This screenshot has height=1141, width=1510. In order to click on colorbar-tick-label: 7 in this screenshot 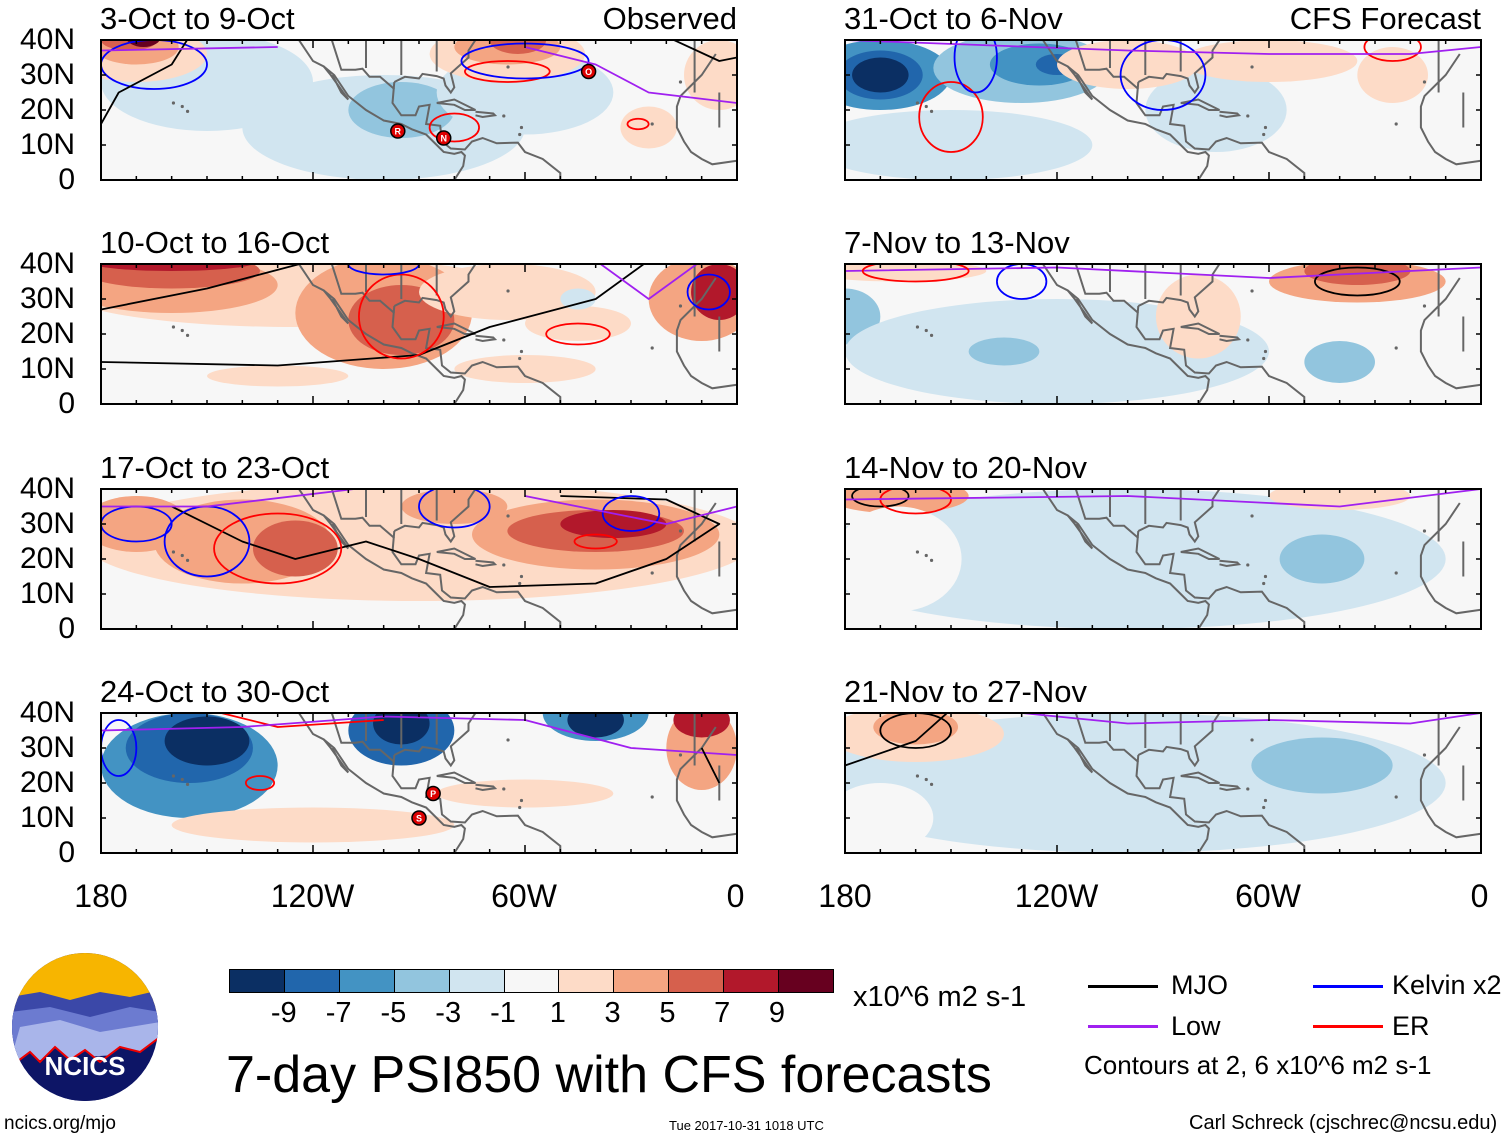, I will do `click(722, 1013)`.